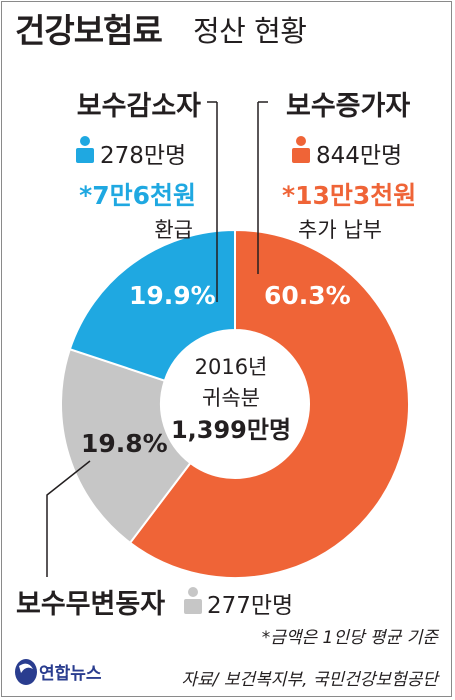 Image resolution: width=455 pixels, height=700 pixels. I want to click on decrease-action: 환급, so click(173, 230).